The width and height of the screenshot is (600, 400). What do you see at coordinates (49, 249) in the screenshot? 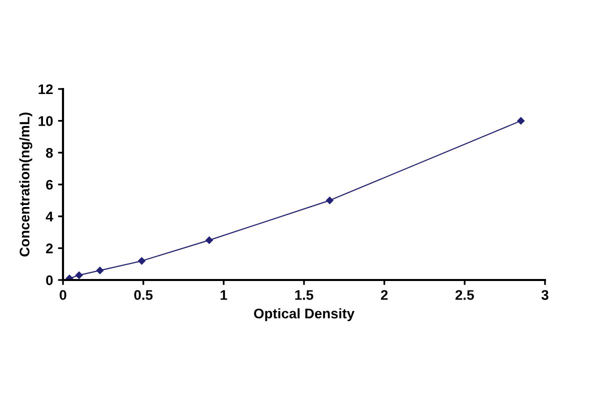
I see `y-tick-label: 2` at bounding box center [49, 249].